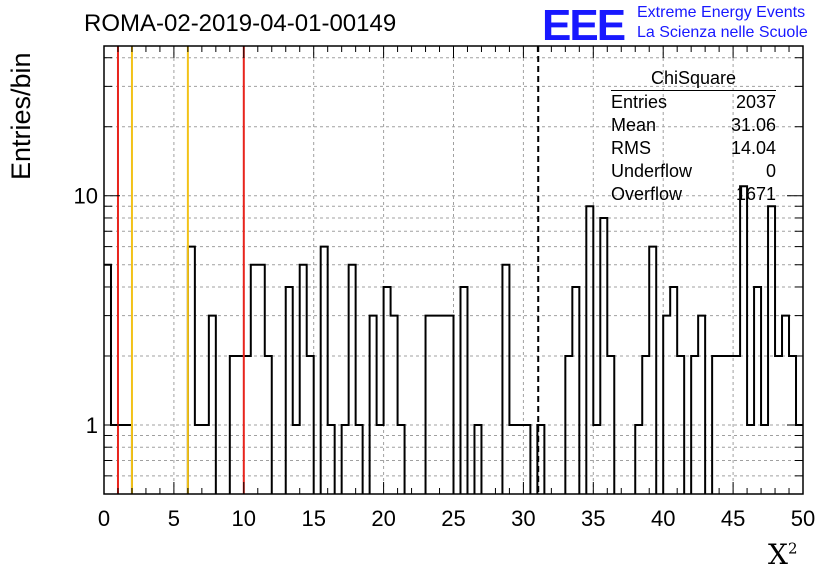  What do you see at coordinates (244, 518) in the screenshot?
I see `x-tick-label: 10` at bounding box center [244, 518].